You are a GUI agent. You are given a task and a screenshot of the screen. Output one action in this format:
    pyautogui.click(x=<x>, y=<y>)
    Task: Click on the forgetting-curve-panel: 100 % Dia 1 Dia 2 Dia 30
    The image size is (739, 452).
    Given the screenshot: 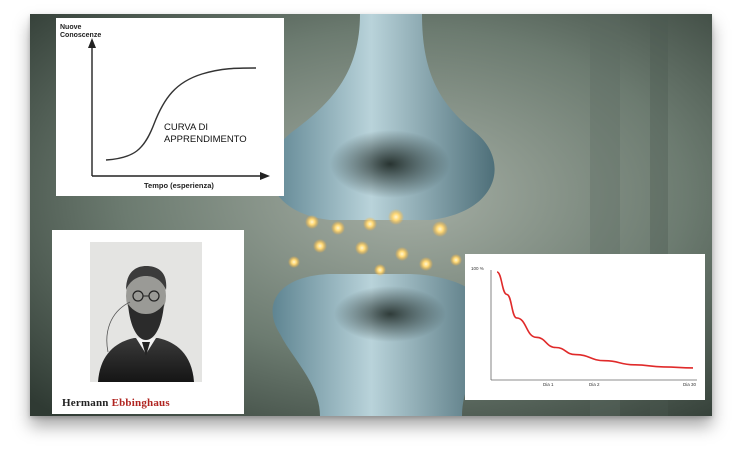 What is the action you would take?
    pyautogui.click(x=585, y=327)
    